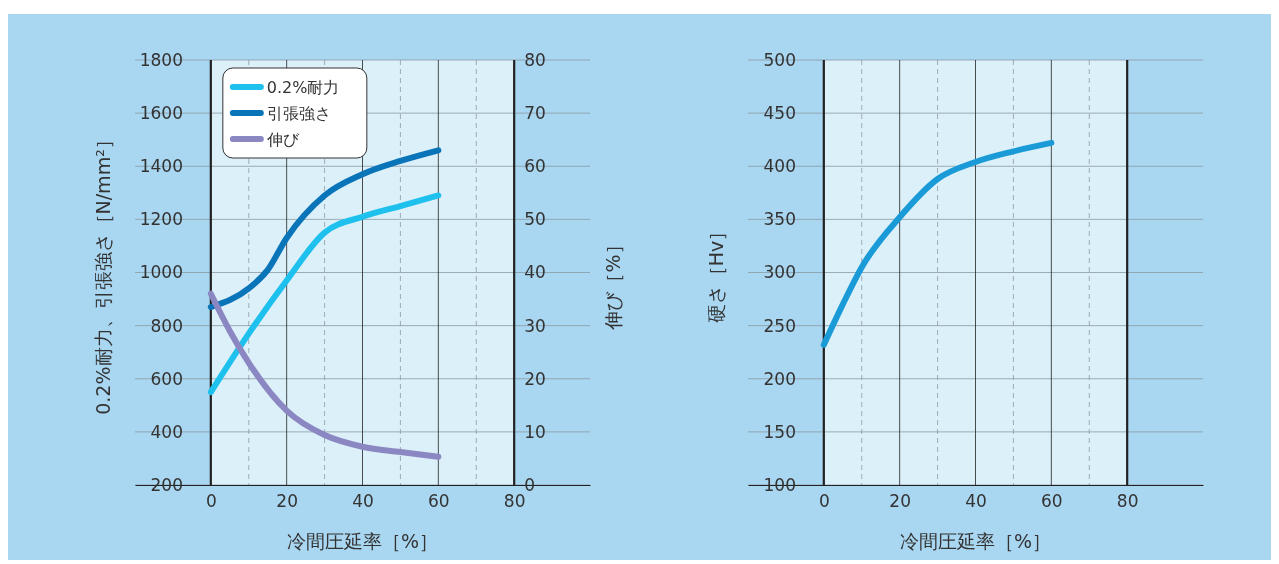 This screenshot has height=564, width=1279. Describe the element at coordinates (779, 113) in the screenshot. I see `y-tick-label: 450` at that location.